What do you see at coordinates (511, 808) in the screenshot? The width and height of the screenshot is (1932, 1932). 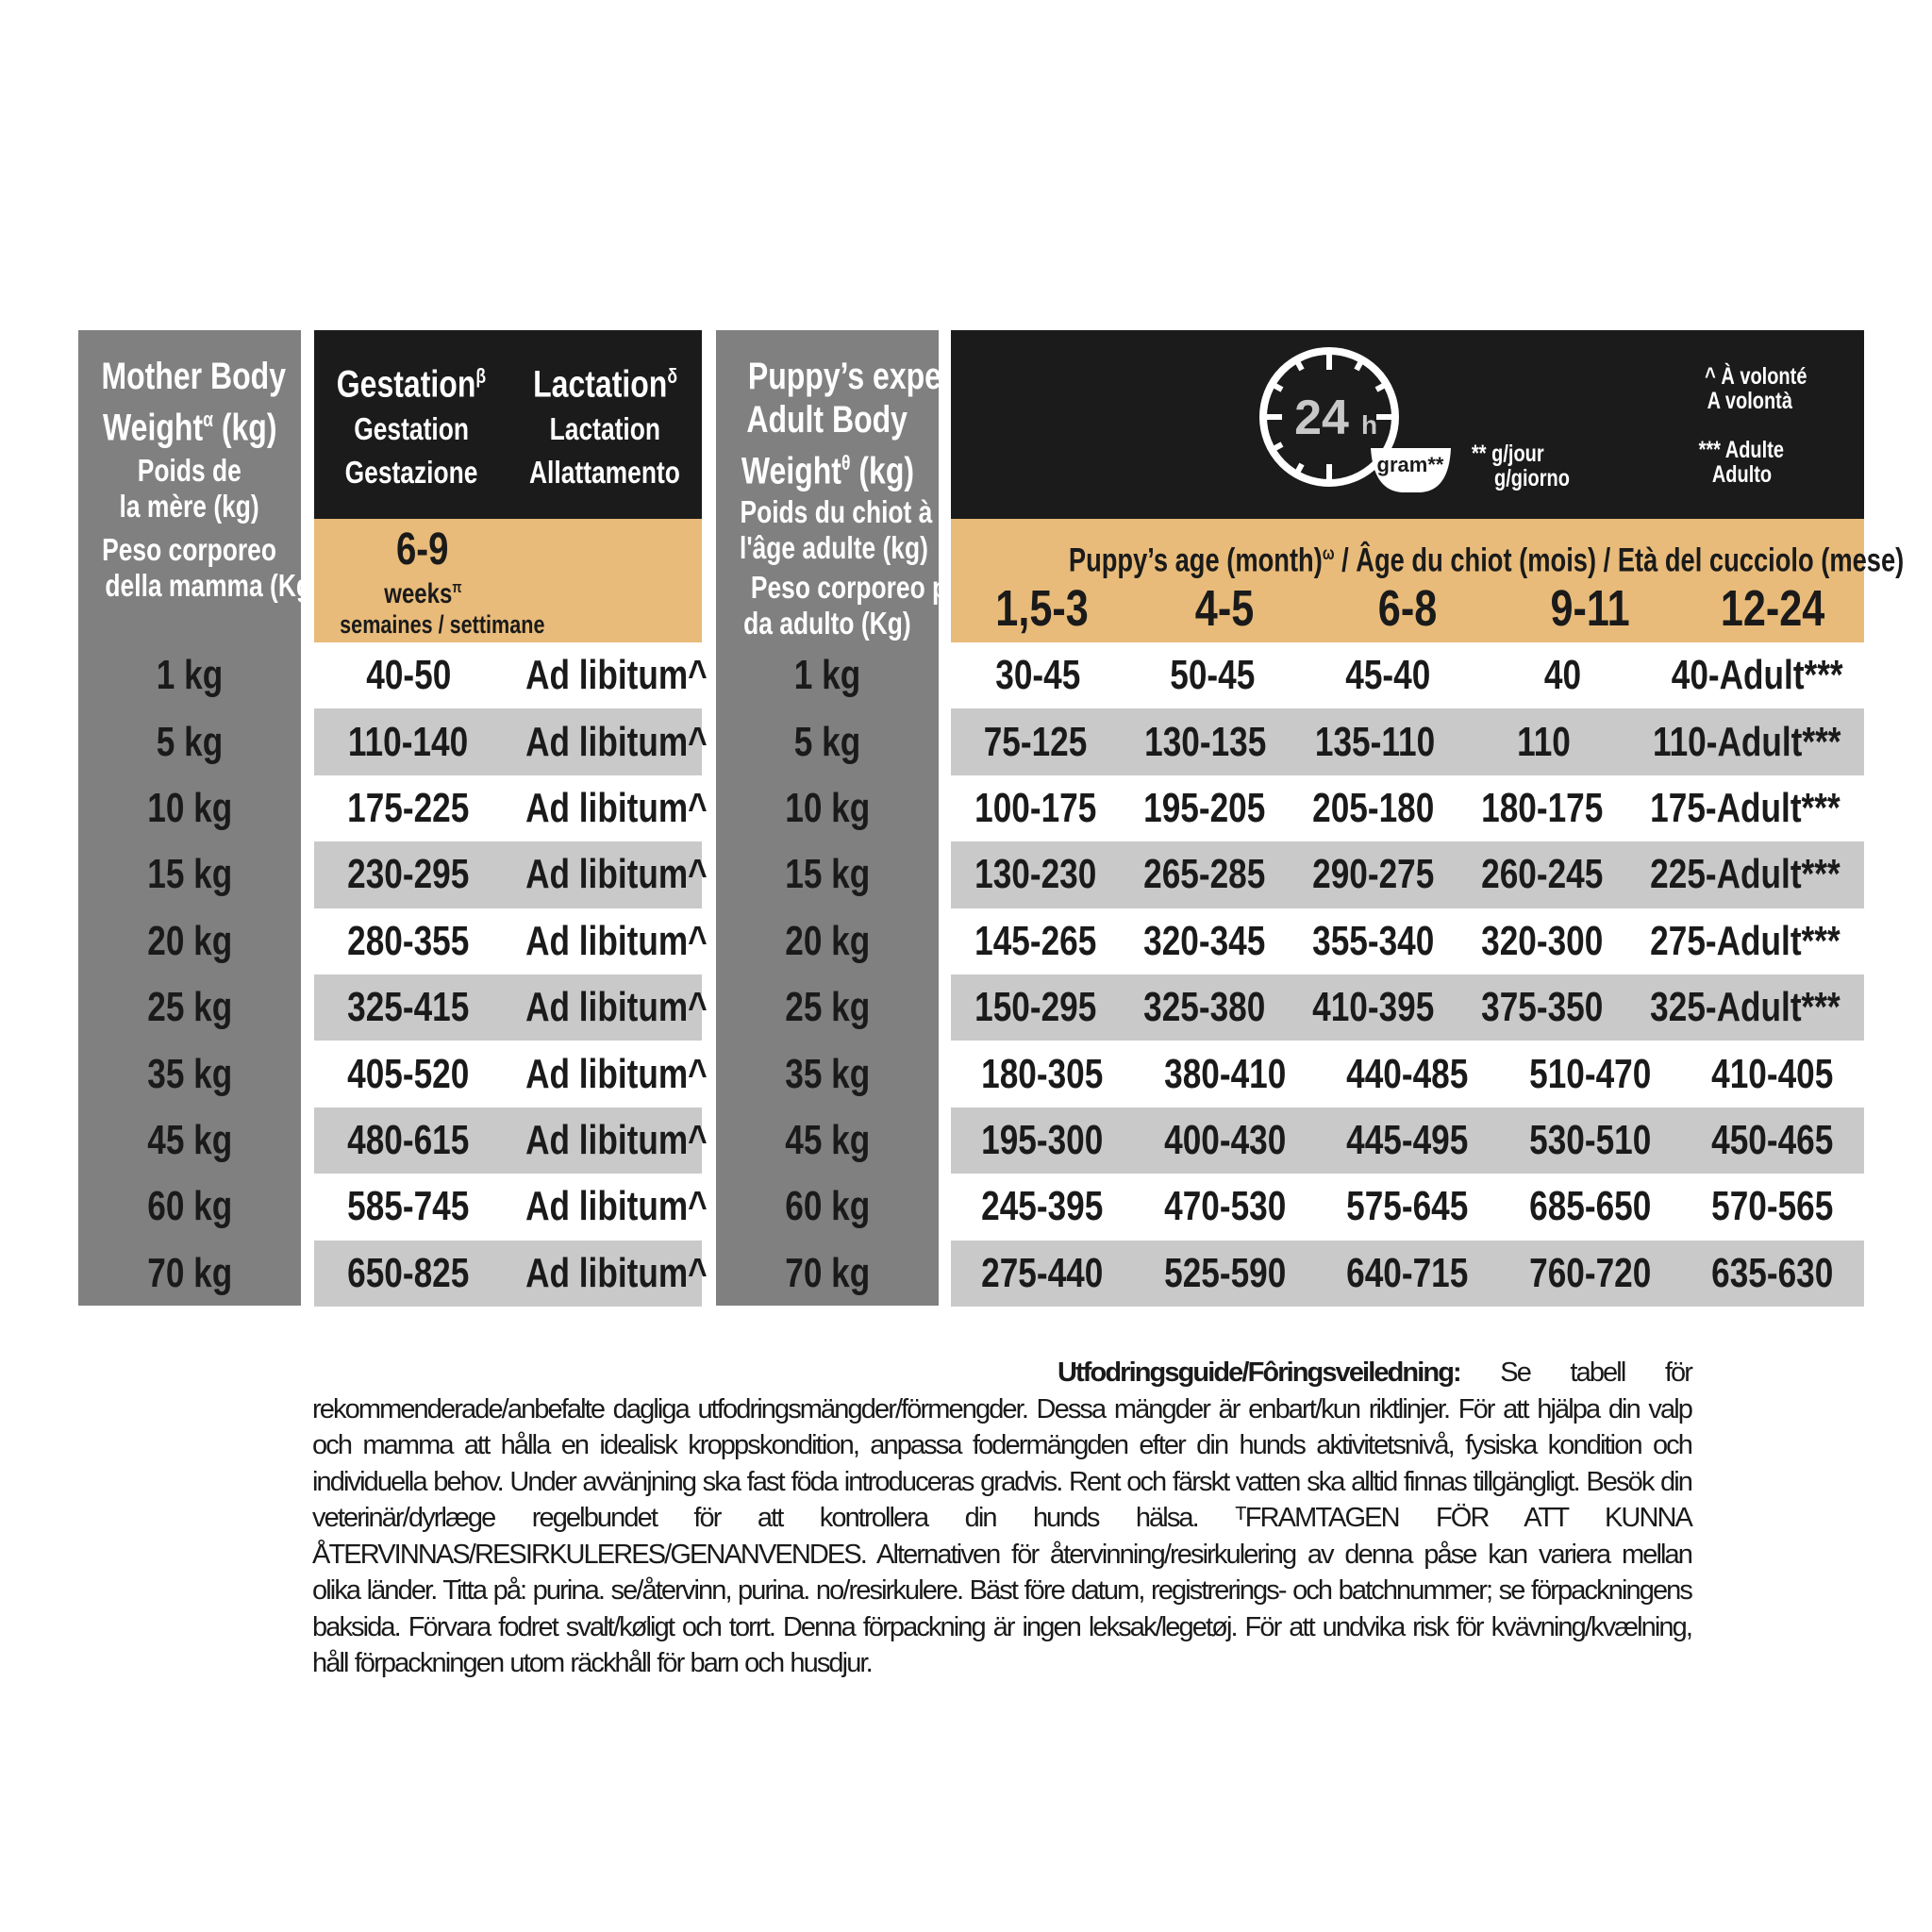 I see `gestation-lactation-row: 175-225 Ad libitum^` at bounding box center [511, 808].